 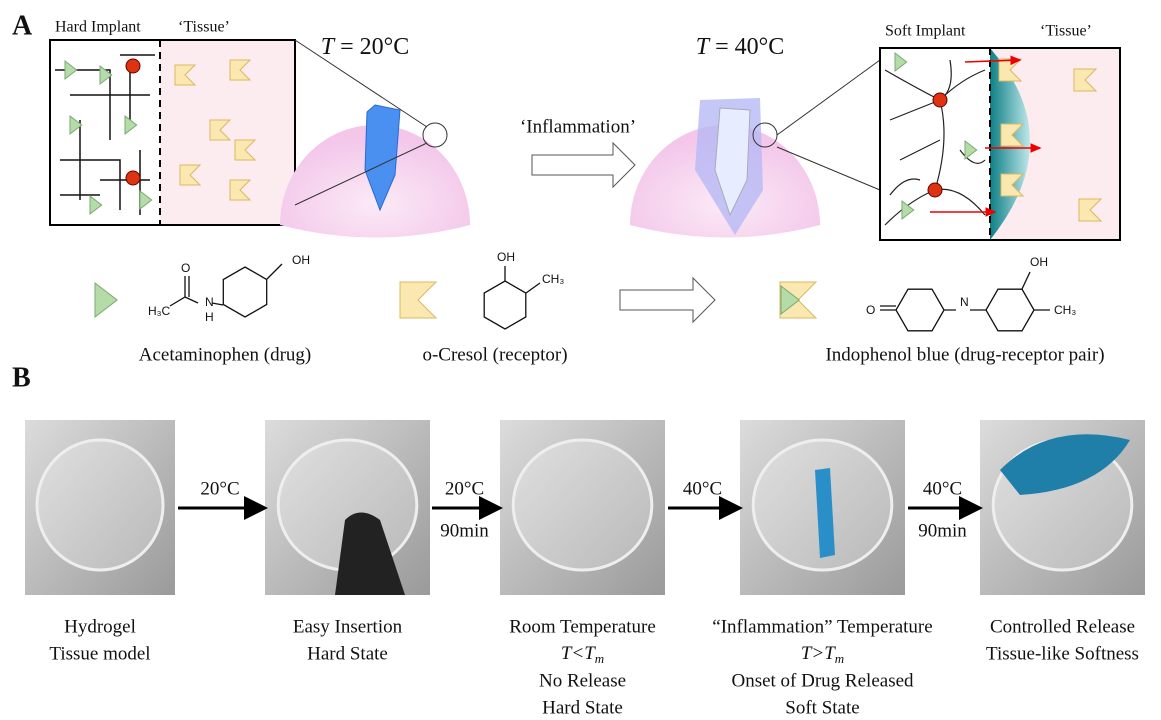 I want to click on caption: Hydrogel, so click(x=100, y=626).